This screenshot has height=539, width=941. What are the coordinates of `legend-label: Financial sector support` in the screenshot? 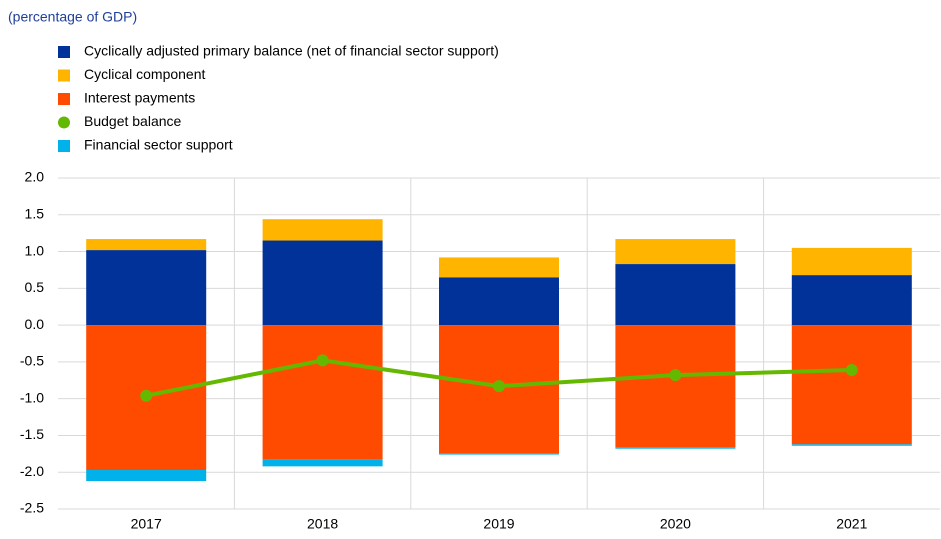 It's located at (158, 145).